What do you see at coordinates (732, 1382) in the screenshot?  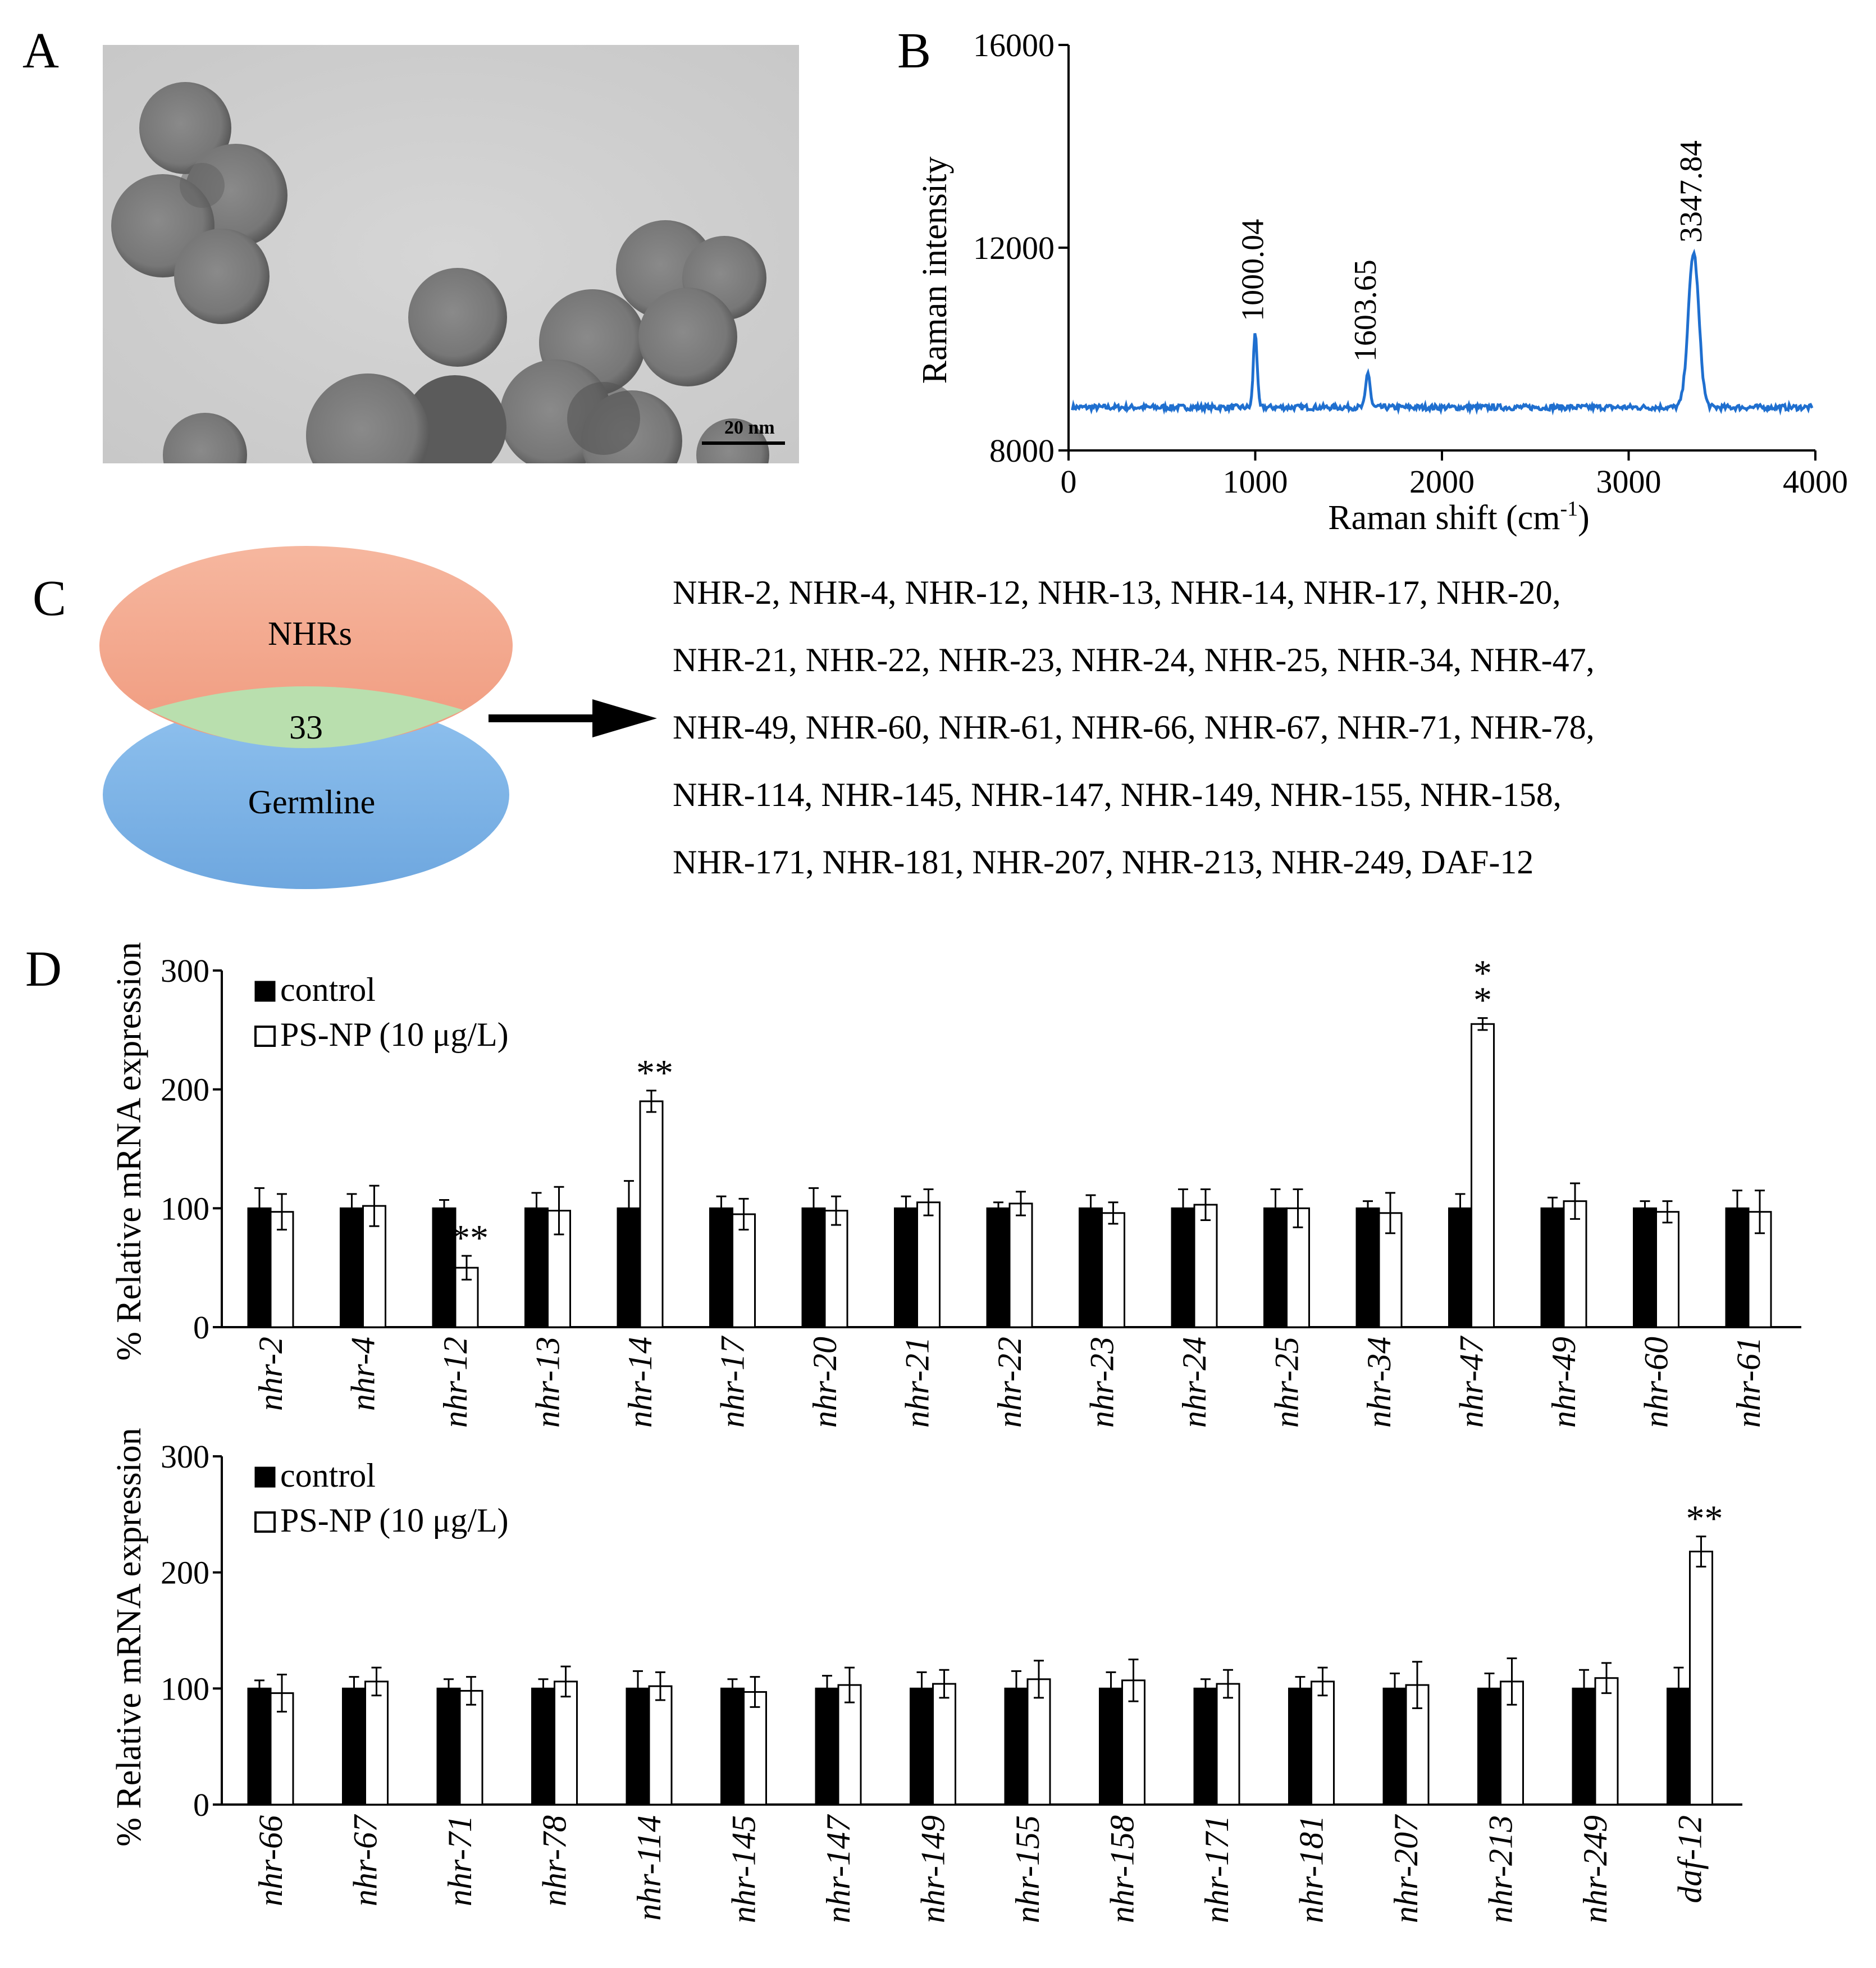 I see `category-label: nhr-17` at bounding box center [732, 1382].